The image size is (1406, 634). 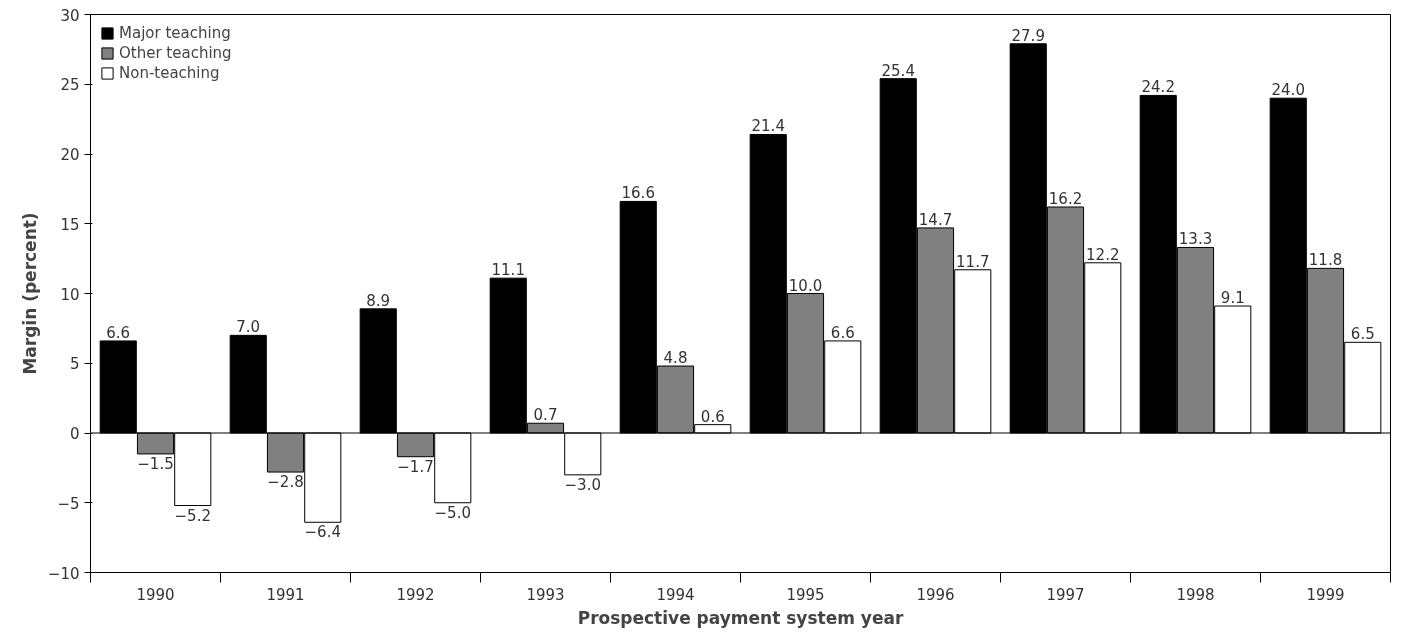 I want to click on y-tick-label: 20, so click(x=70, y=155).